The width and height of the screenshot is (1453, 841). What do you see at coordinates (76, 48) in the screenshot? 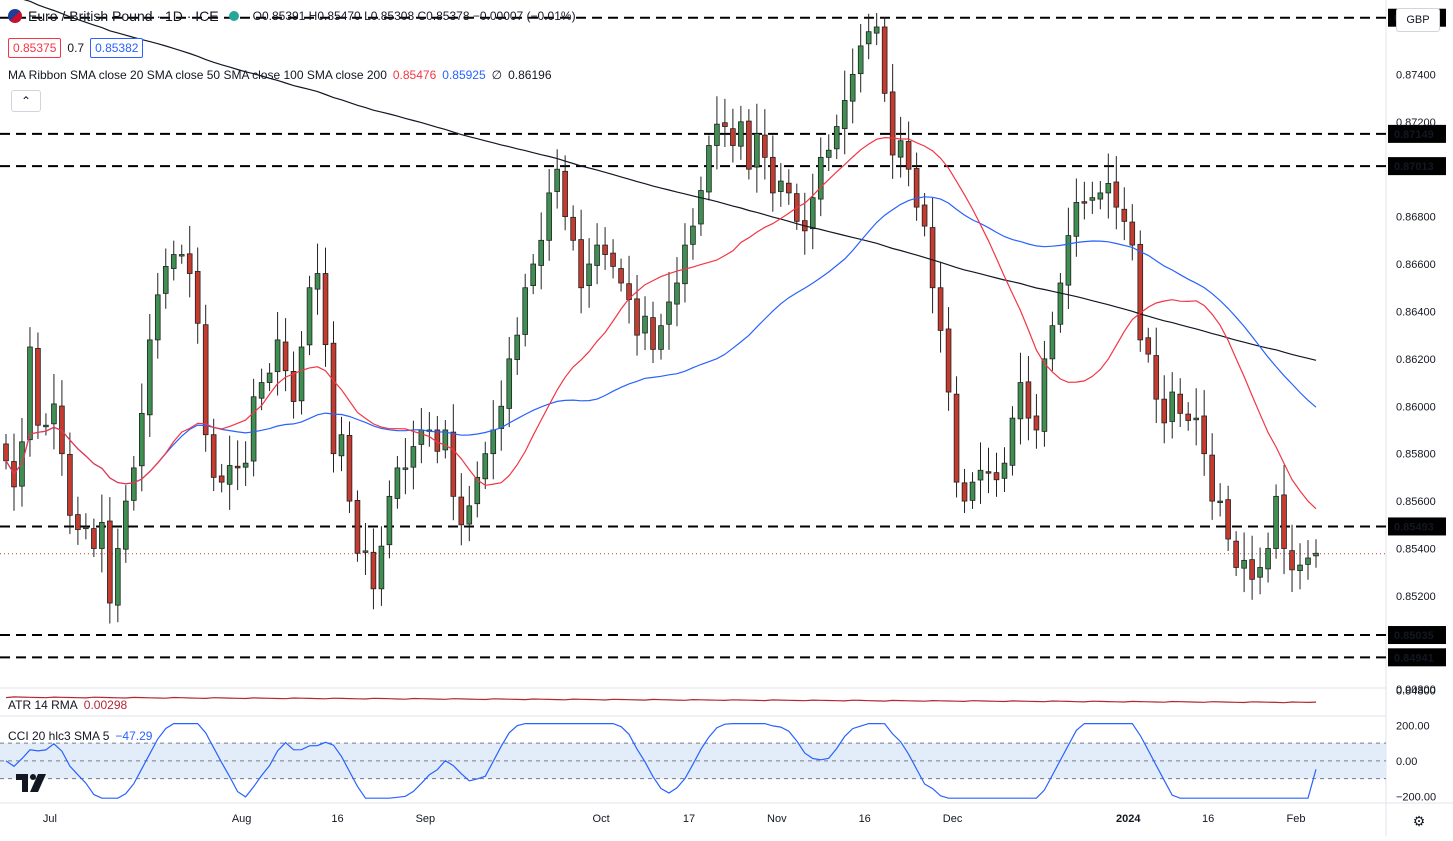
I see `spread-value: 0.7` at bounding box center [76, 48].